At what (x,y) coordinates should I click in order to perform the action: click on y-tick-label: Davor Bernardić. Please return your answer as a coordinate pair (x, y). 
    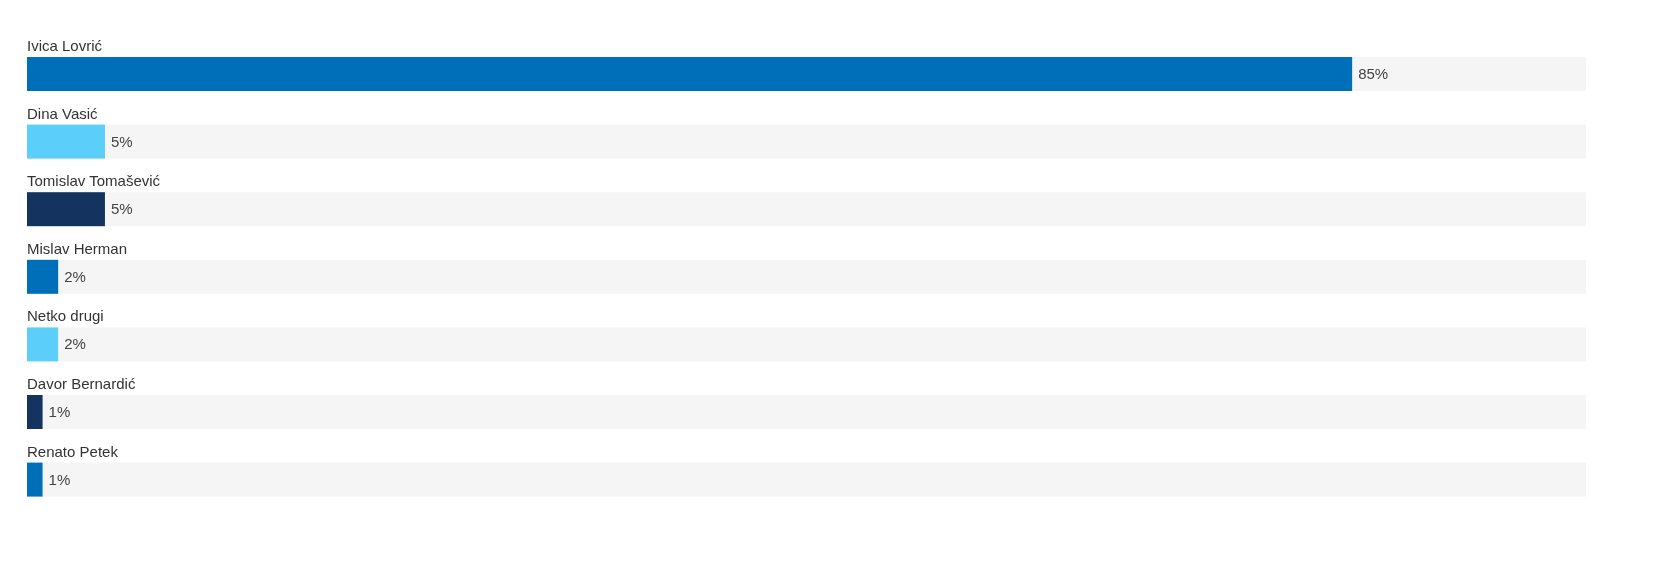
    Looking at the image, I should click on (81, 383).